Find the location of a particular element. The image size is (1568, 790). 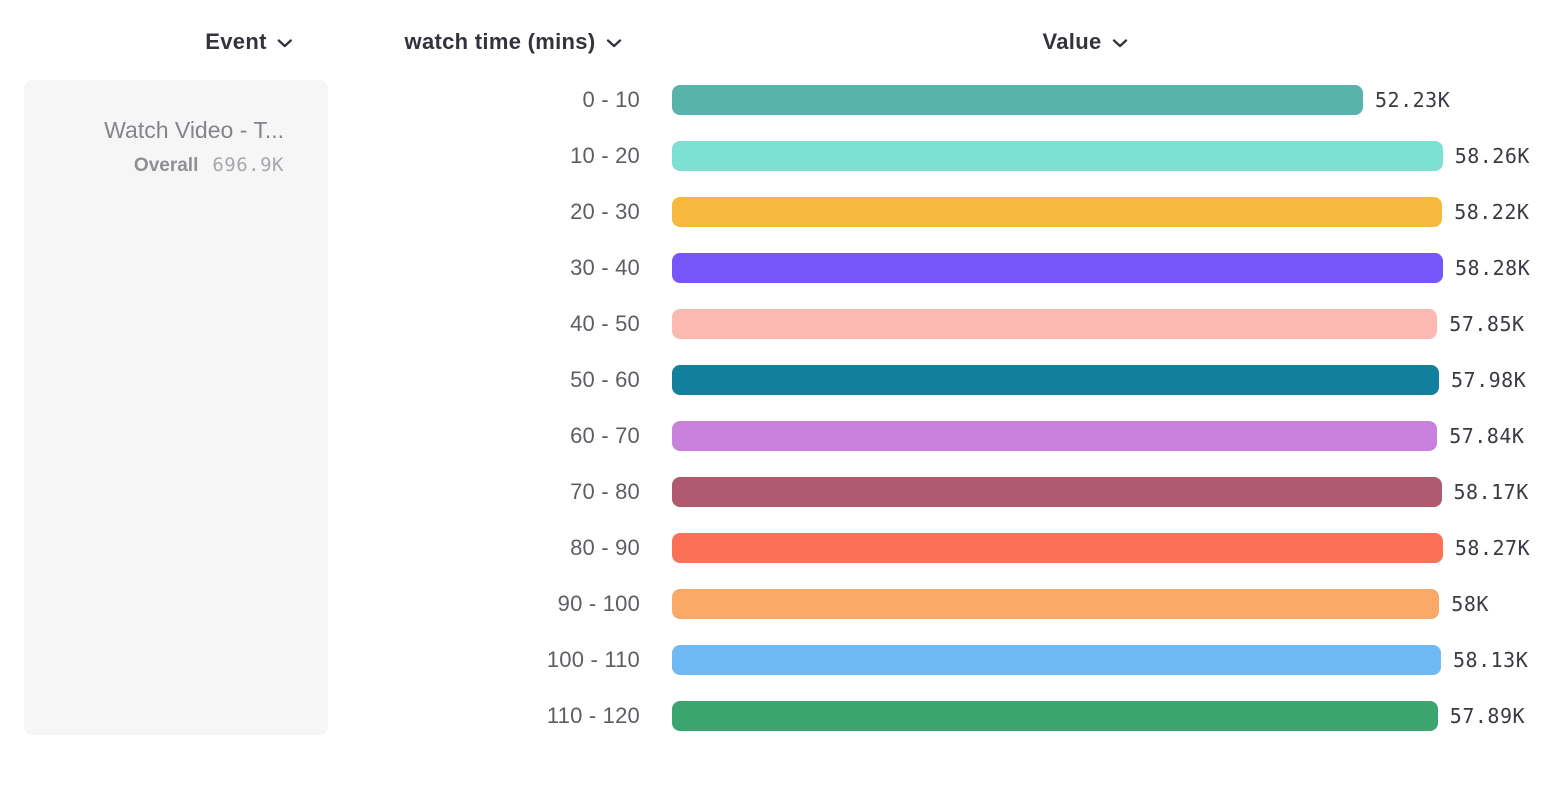

chart-row: 100 - 110 58.13K is located at coordinates (784, 660).